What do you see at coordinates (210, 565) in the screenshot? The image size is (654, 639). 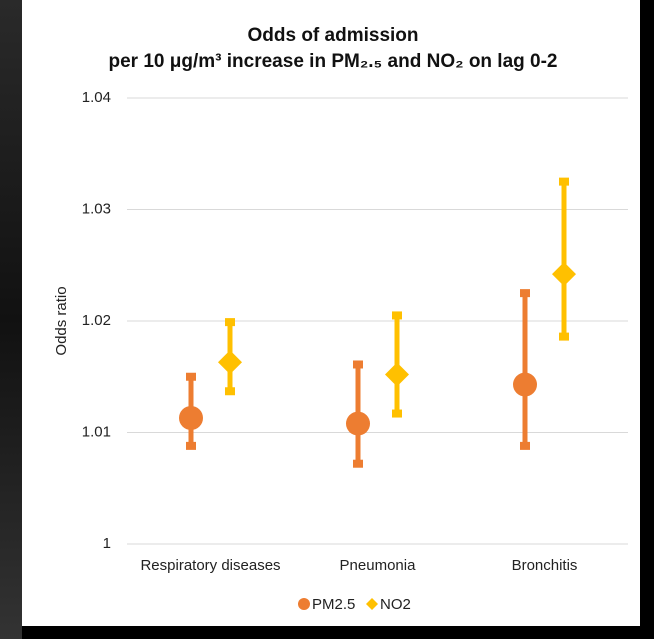 I see `x-tick-label: Respiratory diseases` at bounding box center [210, 565].